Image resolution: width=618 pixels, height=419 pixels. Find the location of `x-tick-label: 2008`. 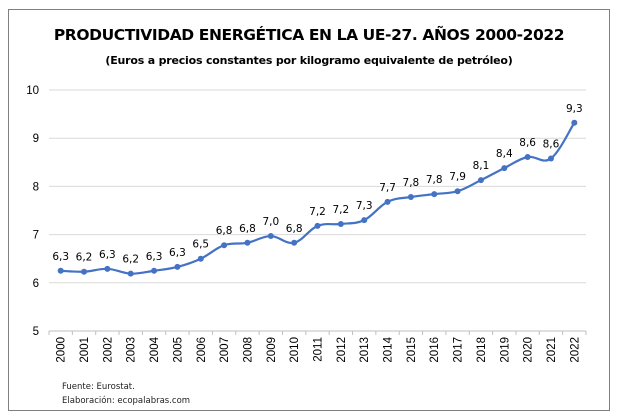

x-tick-label: 2008 is located at coordinates (248, 350).